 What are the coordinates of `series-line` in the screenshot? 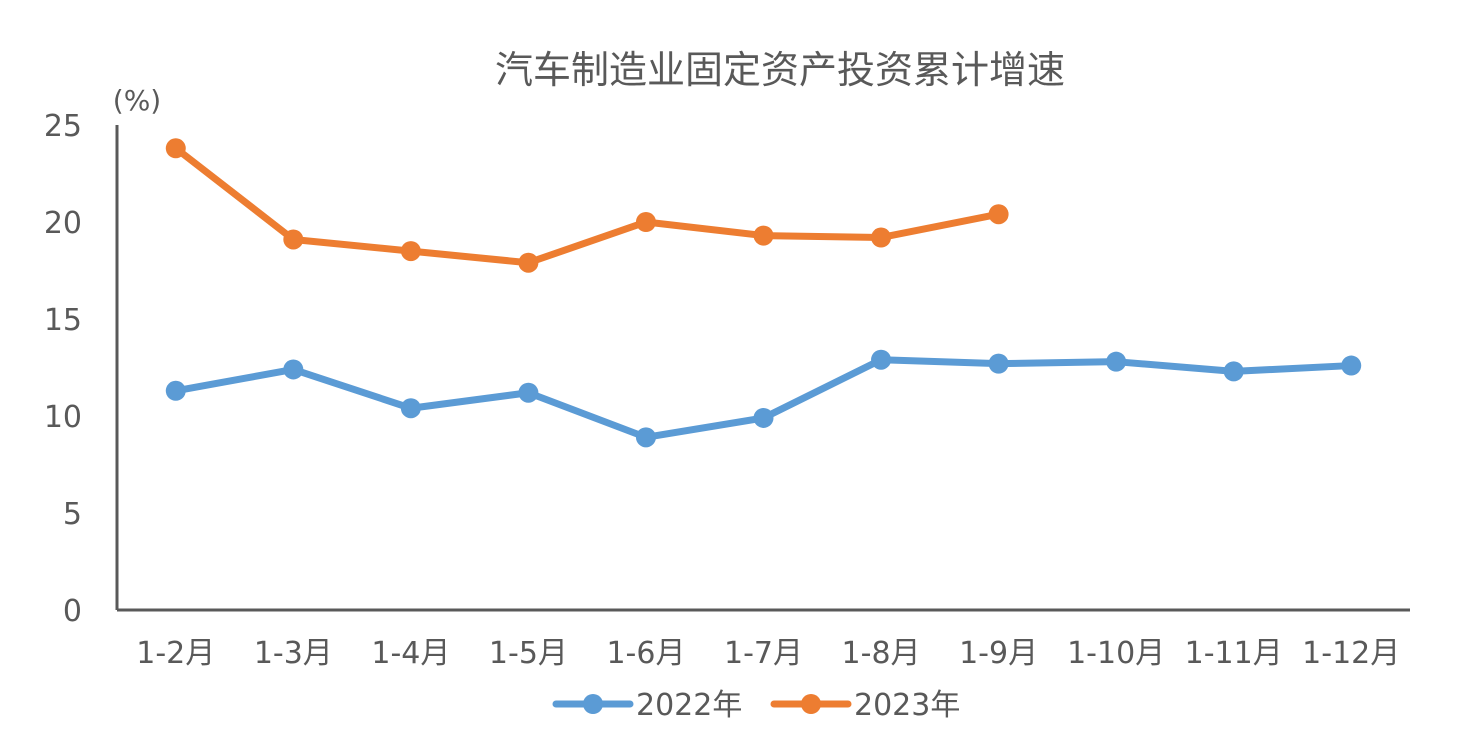 It's located at (587, 205).